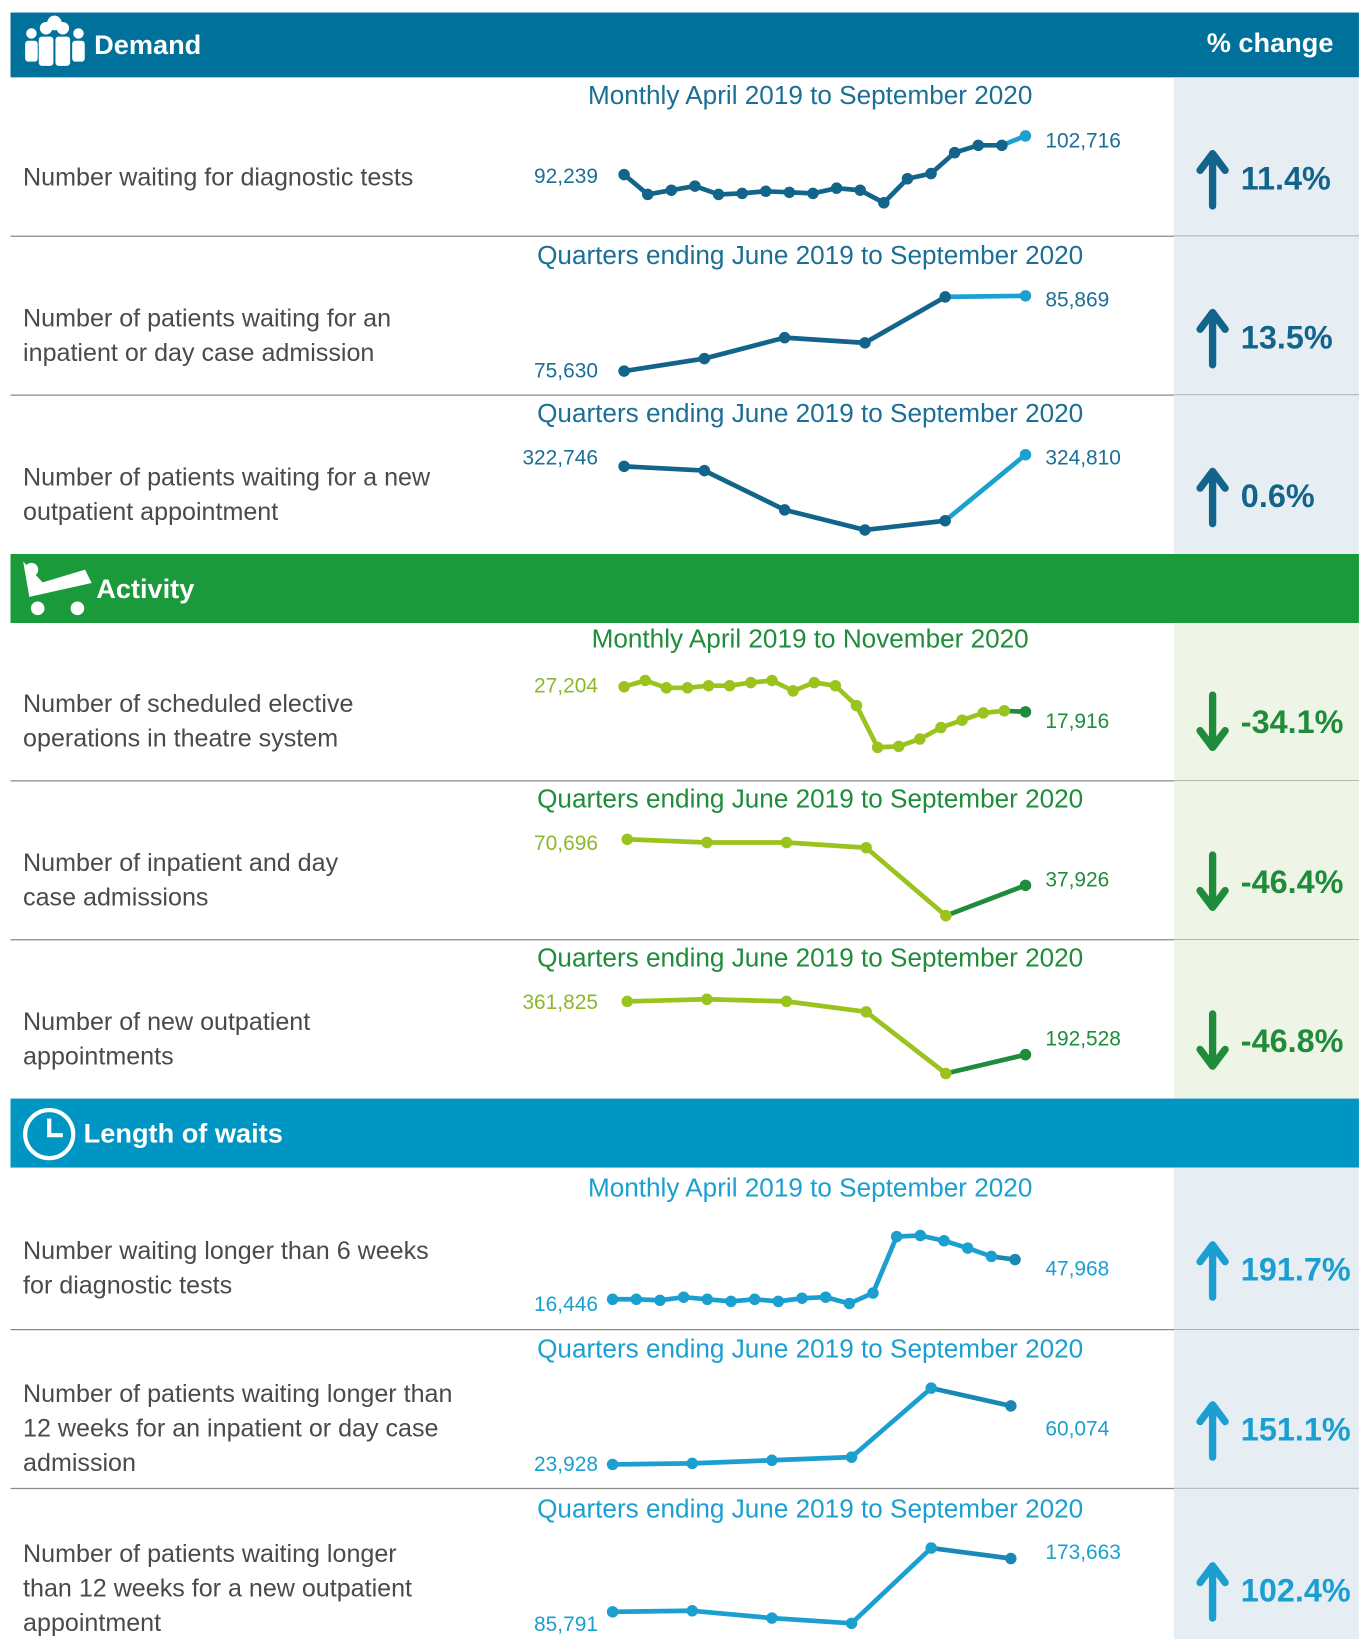  I want to click on clock-icon, so click(49, 1134).